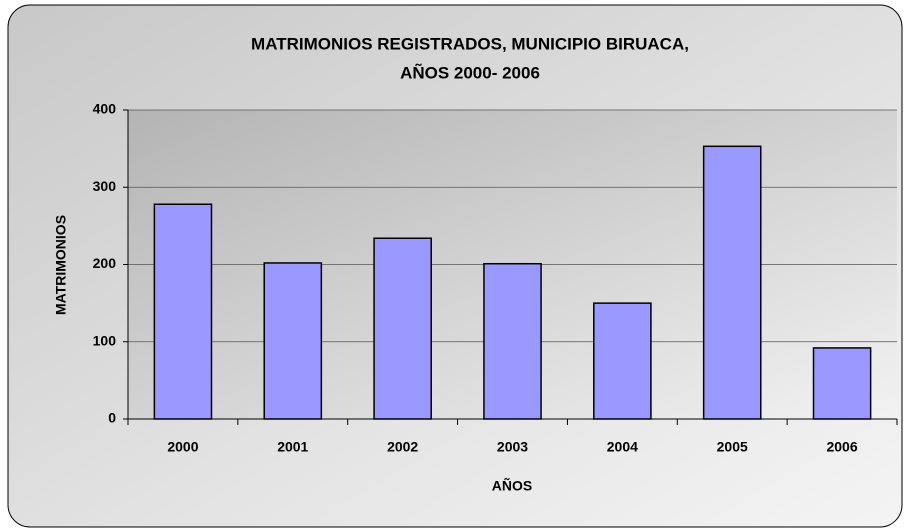  Describe the element at coordinates (105, 263) in the screenshot. I see `y-tick-label: 200` at that location.